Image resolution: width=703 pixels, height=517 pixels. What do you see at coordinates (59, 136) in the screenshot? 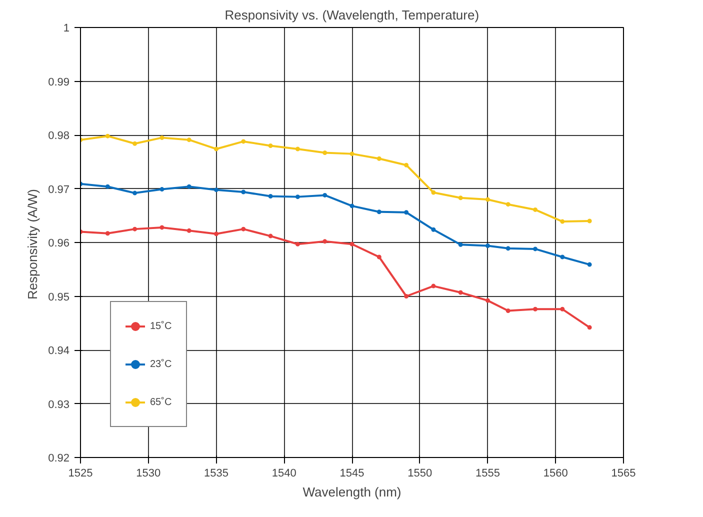
I see `y-tick-label: 0.98` at bounding box center [59, 136].